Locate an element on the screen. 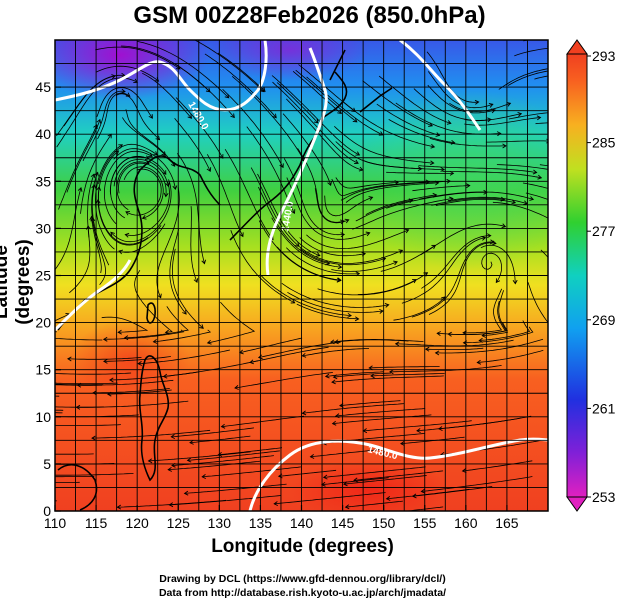 Image resolution: width=619 pixels, height=605 pixels. y-tick-label: 25 is located at coordinates (43, 276).